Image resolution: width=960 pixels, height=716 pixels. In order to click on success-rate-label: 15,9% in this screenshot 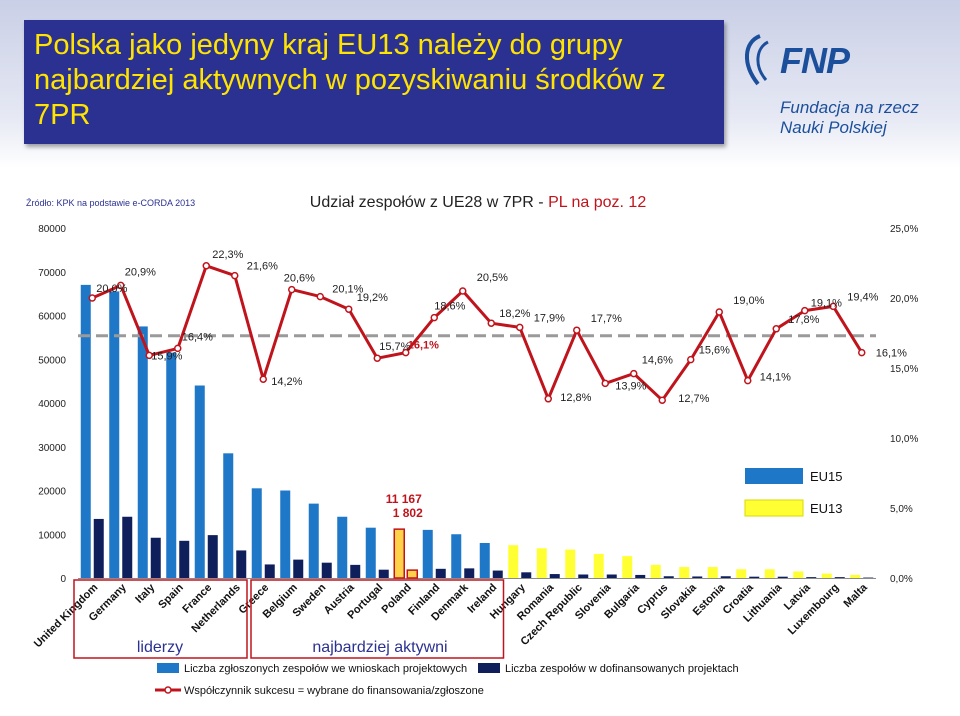, I will do `click(166, 356)`.